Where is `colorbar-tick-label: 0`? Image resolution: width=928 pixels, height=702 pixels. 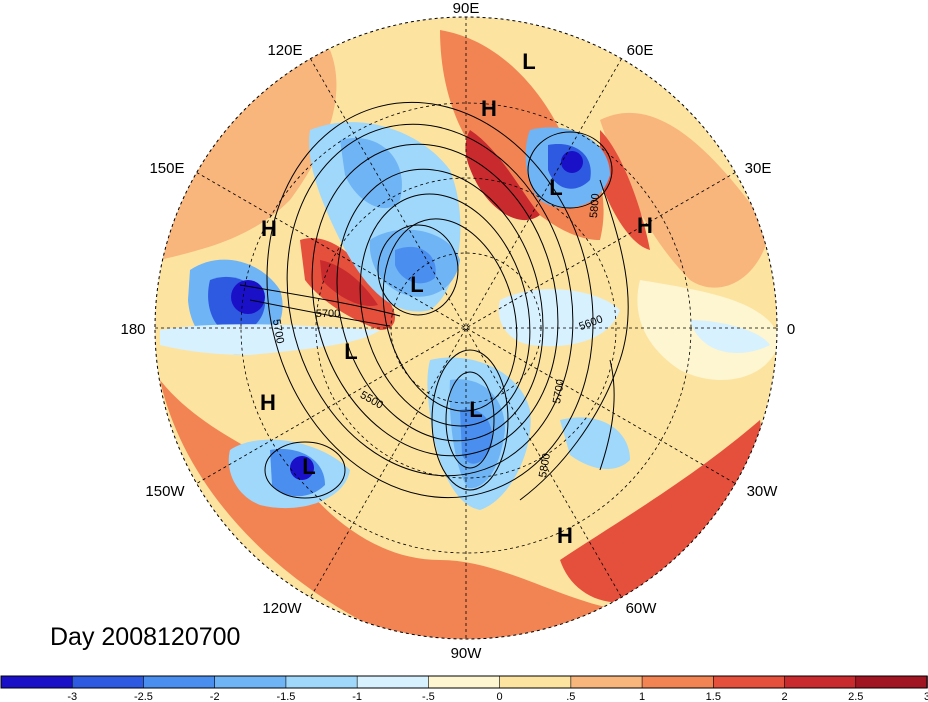
colorbar-tick-label: 0 is located at coordinates (500, 696).